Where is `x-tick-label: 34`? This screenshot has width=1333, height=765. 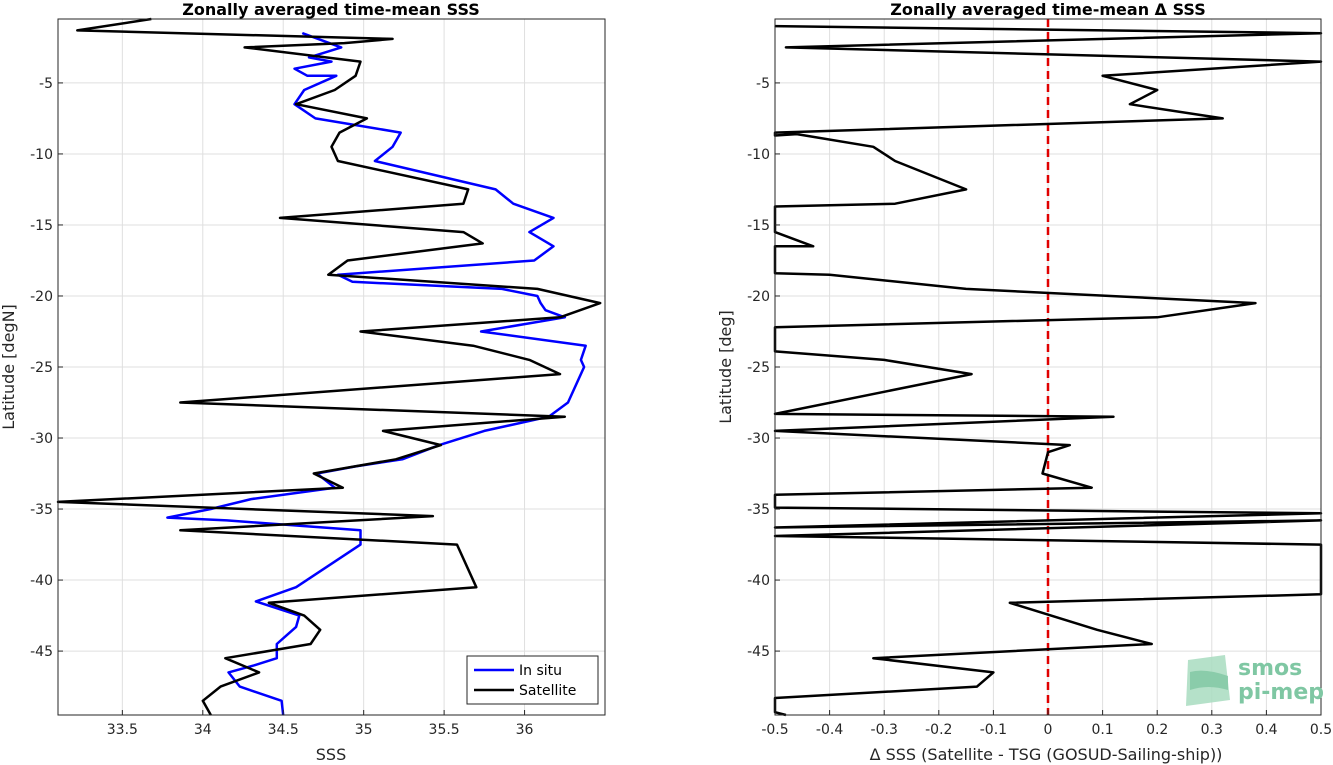 x-tick-label: 34 is located at coordinates (203, 730).